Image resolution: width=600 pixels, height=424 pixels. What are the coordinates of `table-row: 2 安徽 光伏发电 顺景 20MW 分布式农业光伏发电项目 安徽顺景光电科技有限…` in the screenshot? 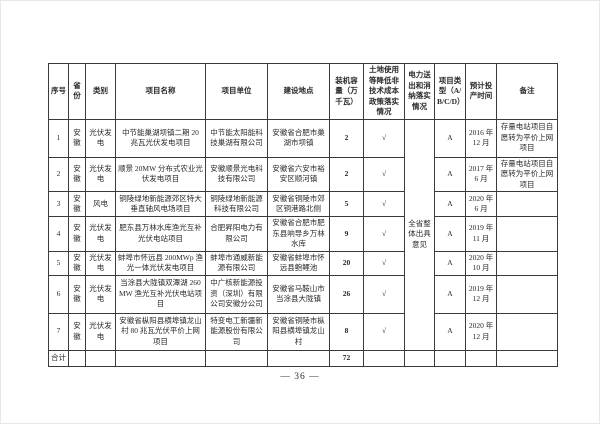 It's located at (303, 174).